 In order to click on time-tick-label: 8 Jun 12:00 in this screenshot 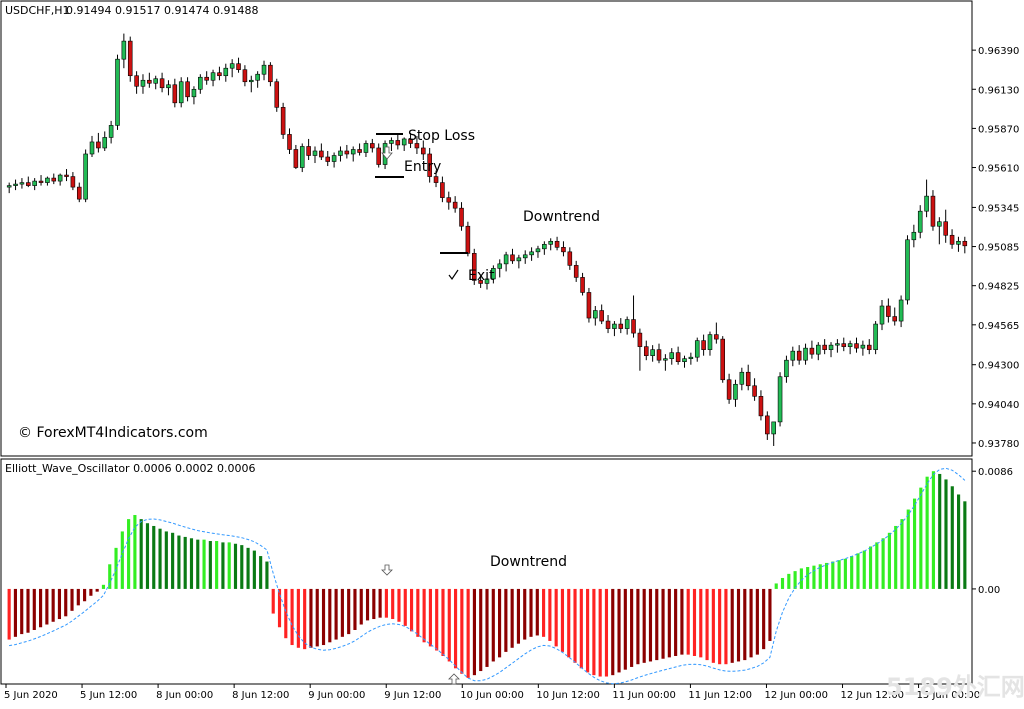, I will do `click(260, 695)`.